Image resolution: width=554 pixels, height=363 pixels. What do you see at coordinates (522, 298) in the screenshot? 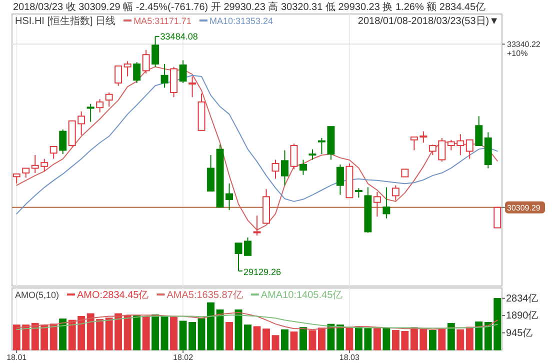
I see `y-tick-label: 2834亿` at bounding box center [522, 298].